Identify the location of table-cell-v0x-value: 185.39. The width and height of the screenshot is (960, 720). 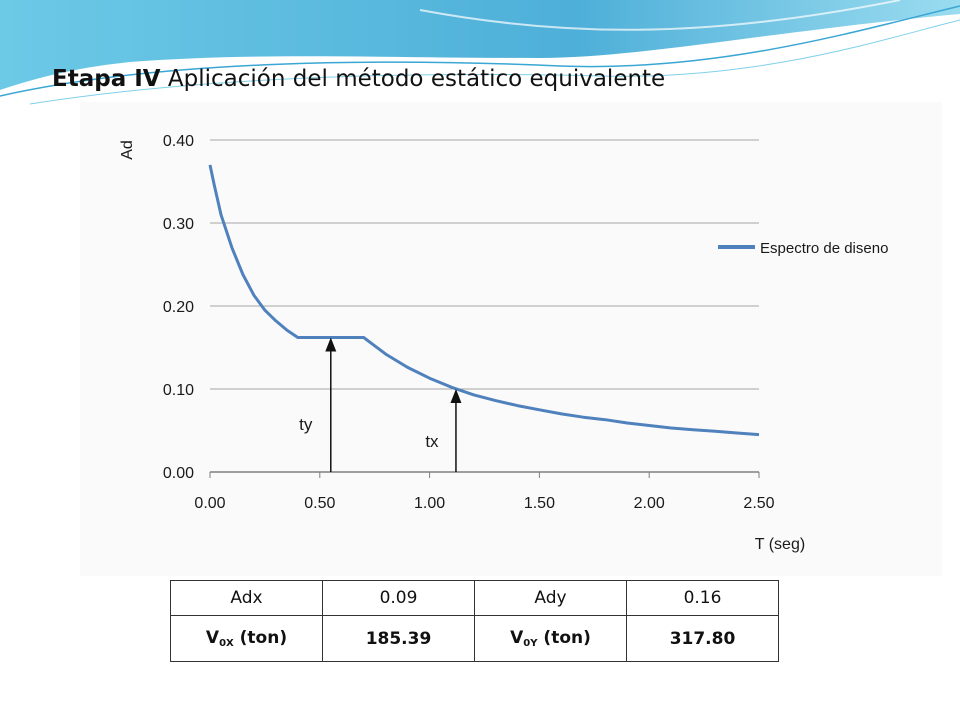
(398, 638).